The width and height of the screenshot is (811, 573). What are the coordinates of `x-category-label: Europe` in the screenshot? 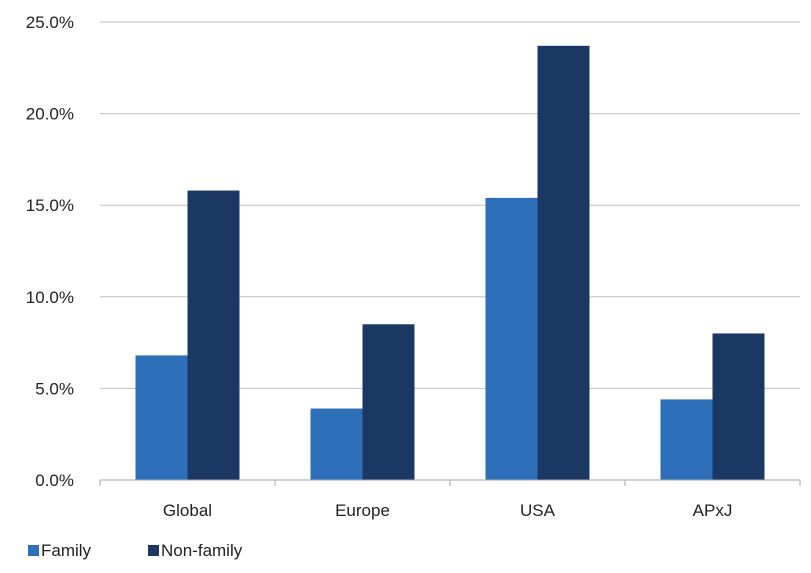 It's located at (362, 510).